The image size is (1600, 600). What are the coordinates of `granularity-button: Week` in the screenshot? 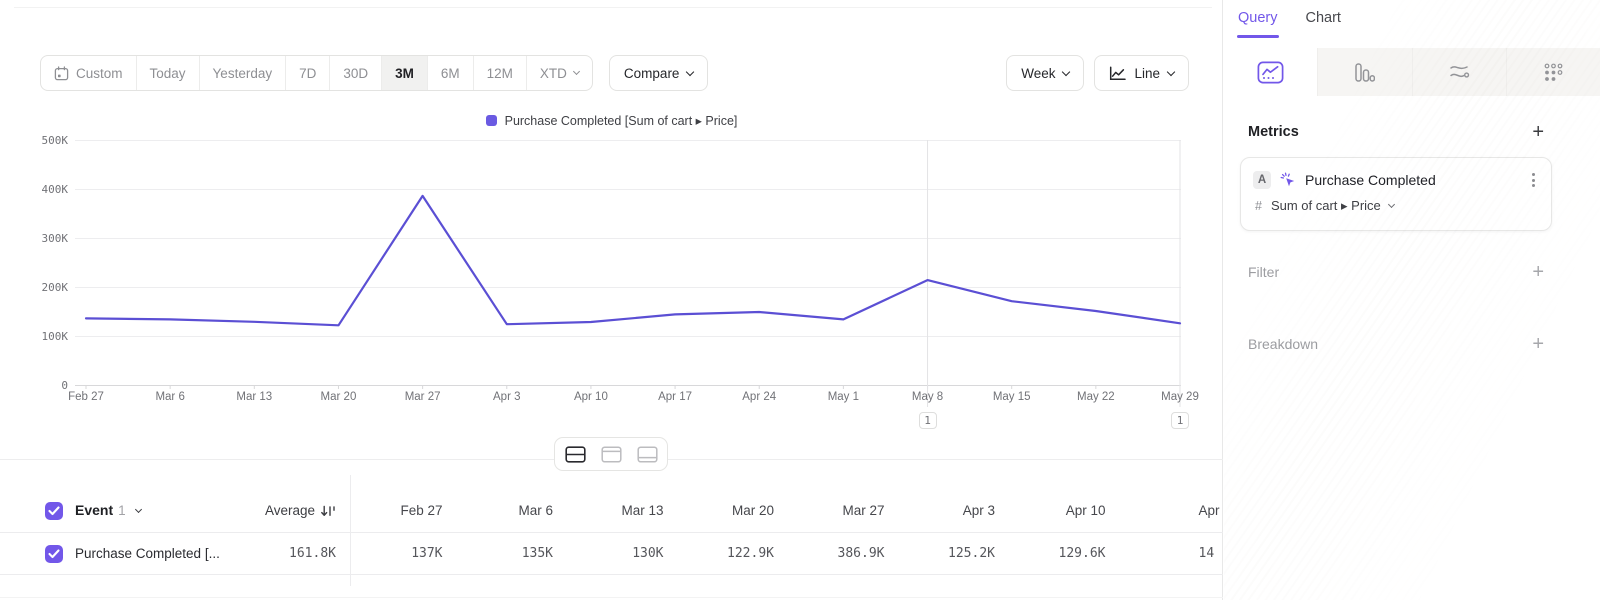 It's located at (1045, 73).